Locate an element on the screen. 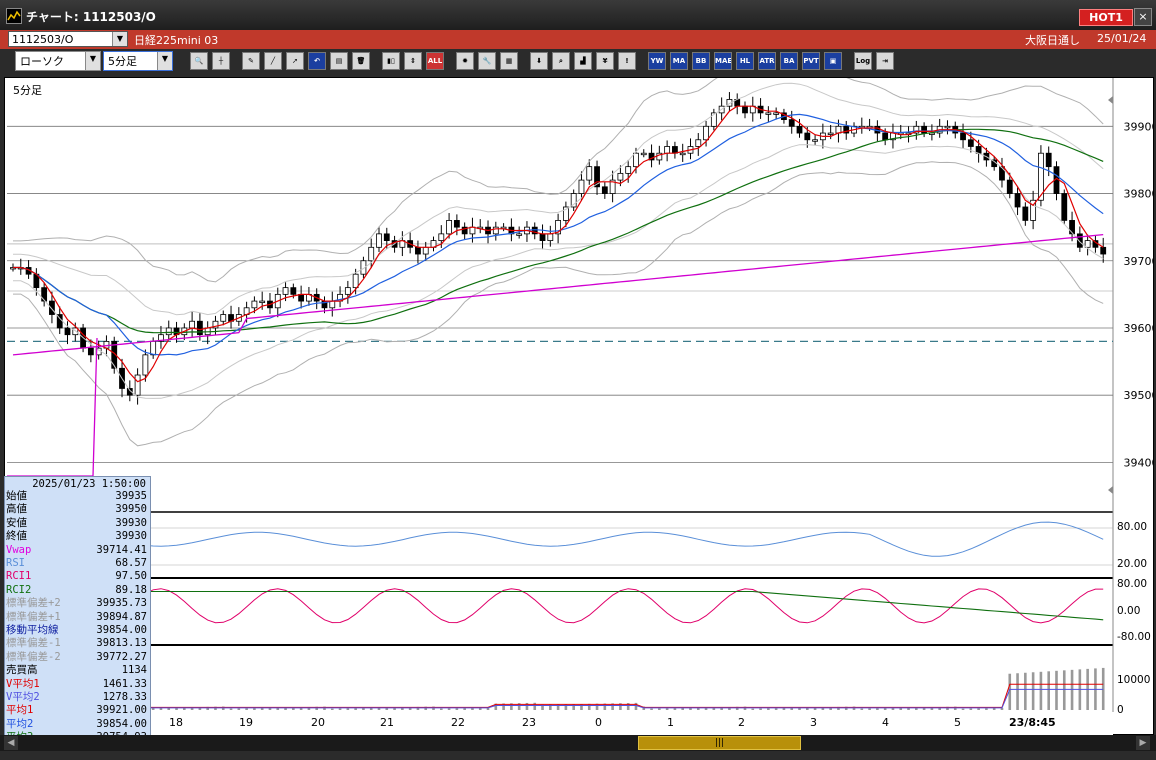 This screenshot has height=760, width=1156. symbol-code-select: 1112503/O ▼ is located at coordinates (68, 39).